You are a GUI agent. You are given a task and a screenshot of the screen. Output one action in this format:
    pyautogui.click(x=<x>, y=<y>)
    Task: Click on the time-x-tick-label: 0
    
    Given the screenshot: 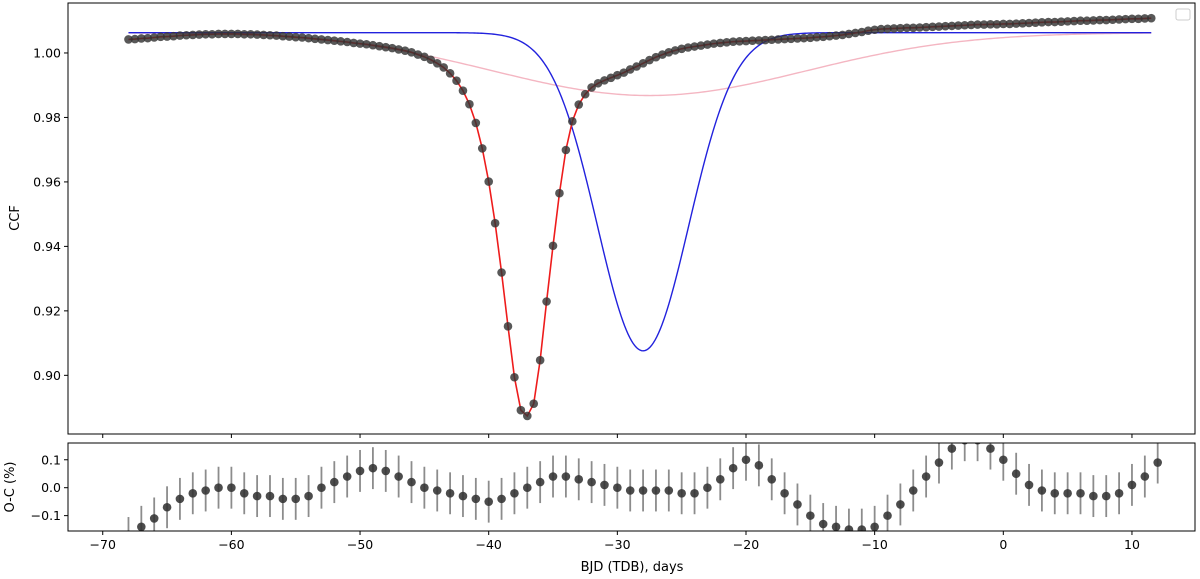 What is the action you would take?
    pyautogui.click(x=1003, y=544)
    